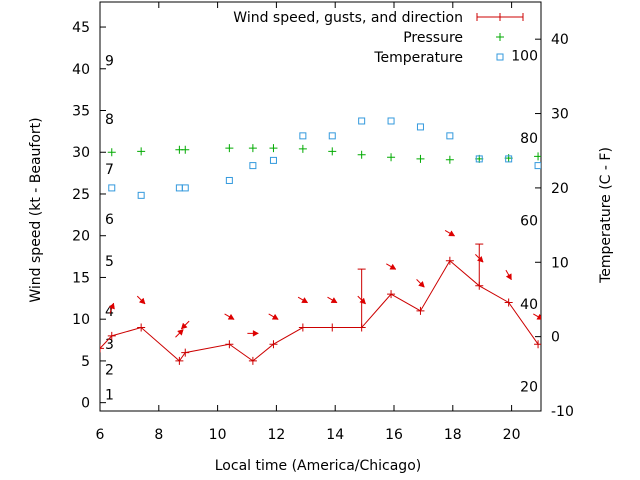 Image resolution: width=640 pixels, height=480 pixels. Describe the element at coordinates (109, 370) in the screenshot. I see `beaufort-label: 2` at that location.